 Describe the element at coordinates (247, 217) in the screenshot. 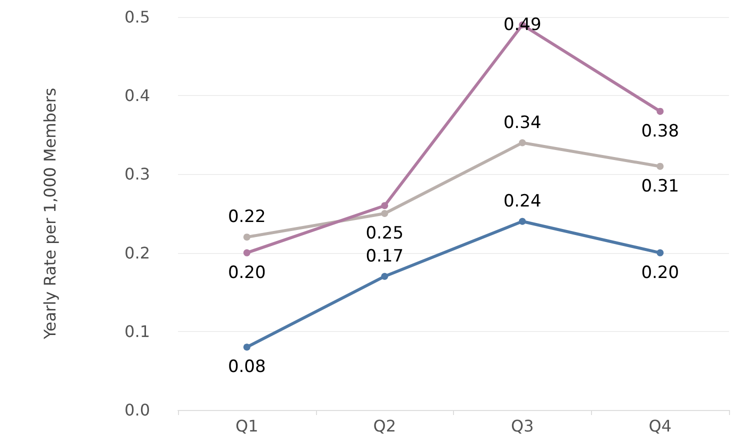

I see `data-label: 0.22` at that location.